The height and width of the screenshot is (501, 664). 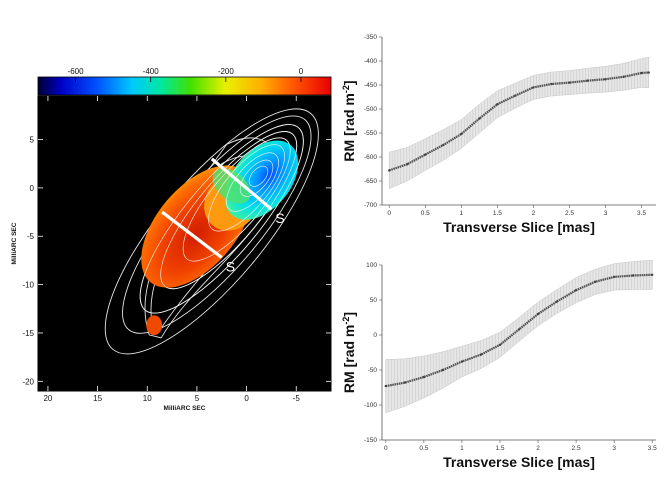 I want to click on y-tick-label: -700, so click(x=370, y=205).